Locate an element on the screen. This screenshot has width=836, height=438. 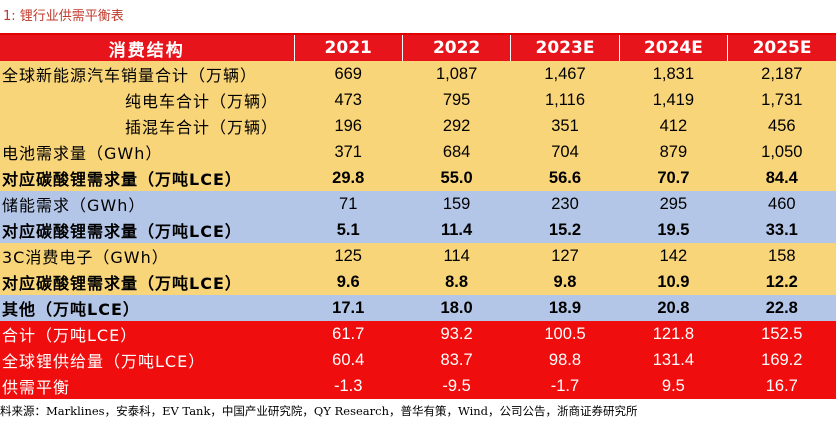
table-cell: 5.1 is located at coordinates (348, 230).